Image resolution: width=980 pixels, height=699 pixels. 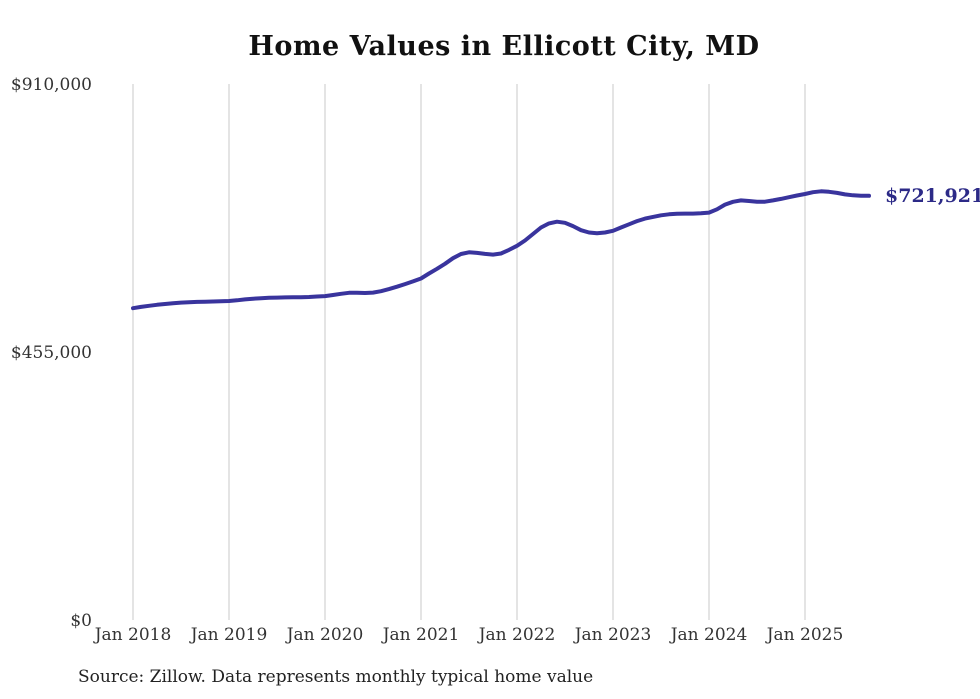 I want to click on latest-value-label: $721,921, so click(x=932, y=195).